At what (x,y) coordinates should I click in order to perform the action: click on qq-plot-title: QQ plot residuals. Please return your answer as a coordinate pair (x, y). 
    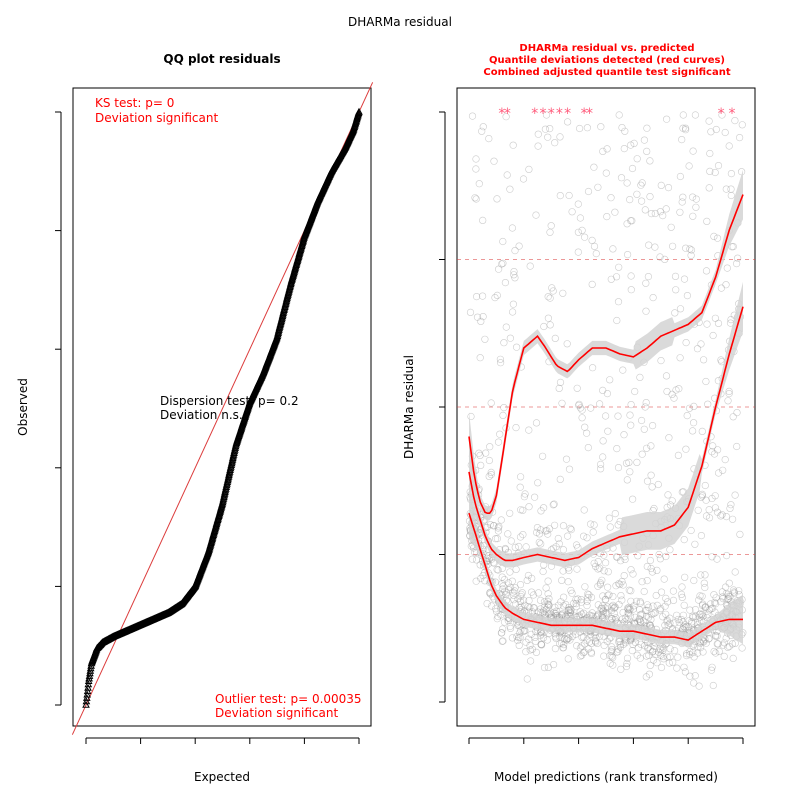
    Looking at the image, I should click on (221, 59).